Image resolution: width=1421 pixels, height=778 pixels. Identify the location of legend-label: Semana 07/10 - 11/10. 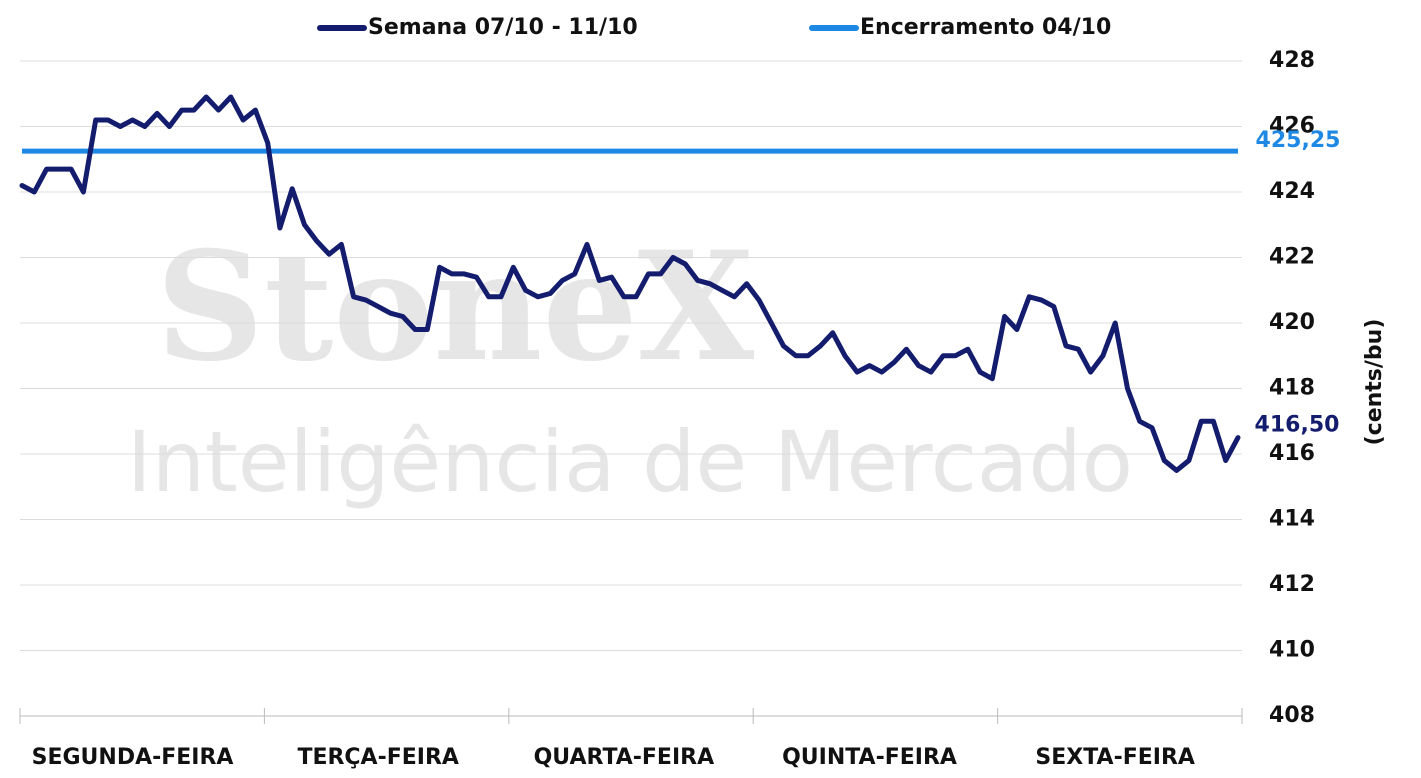
(503, 27).